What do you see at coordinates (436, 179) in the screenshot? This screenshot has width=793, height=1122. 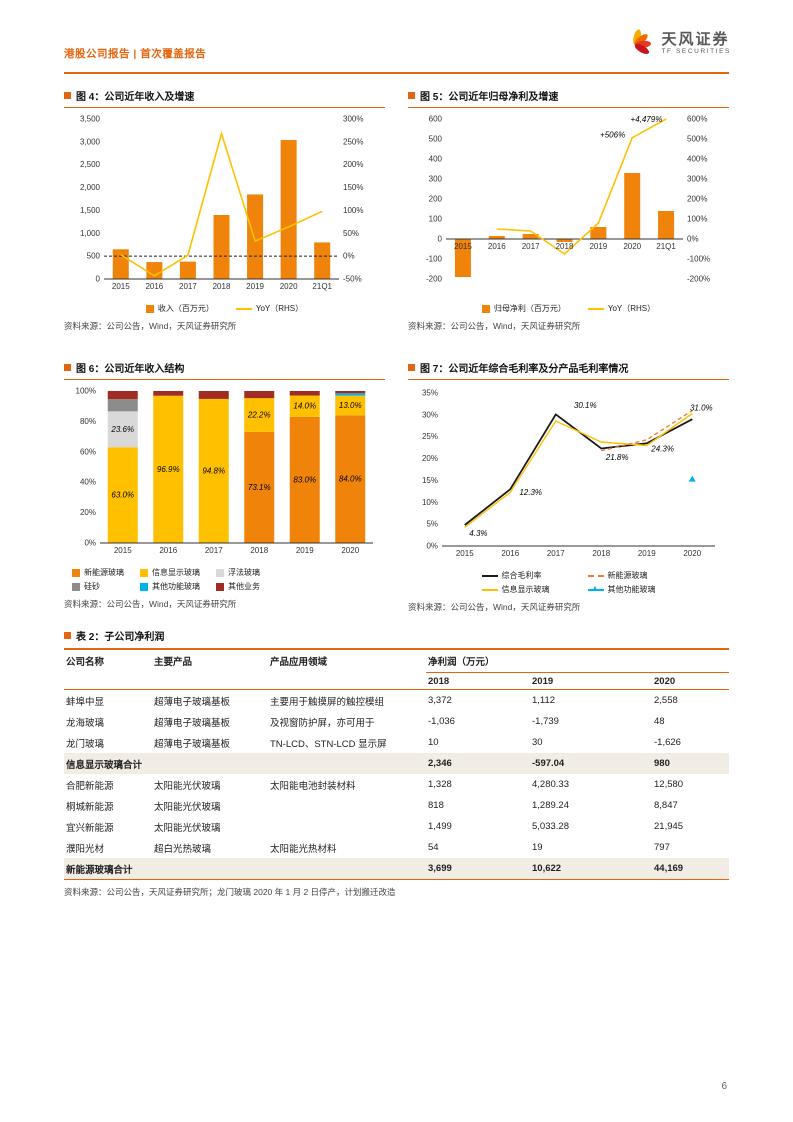 I see `chart-label: 300` at bounding box center [436, 179].